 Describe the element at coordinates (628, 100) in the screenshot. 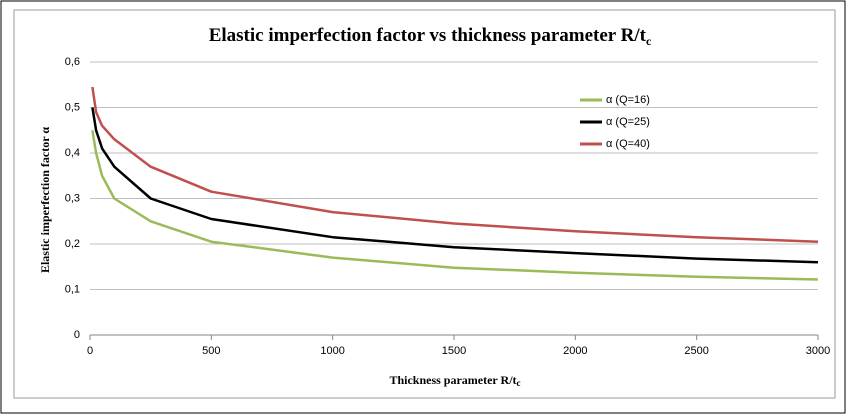

I see `legend-label: α (Q=16)` at that location.